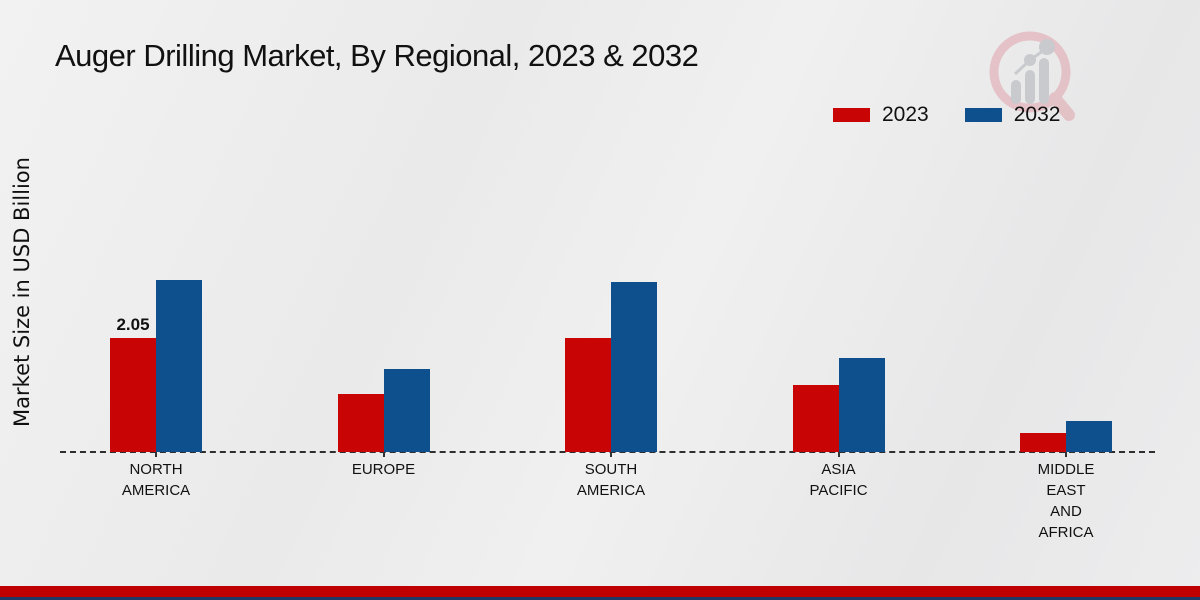 This screenshot has height=600, width=1200. I want to click on category-label-line: MIDDLE, so click(1066, 469).